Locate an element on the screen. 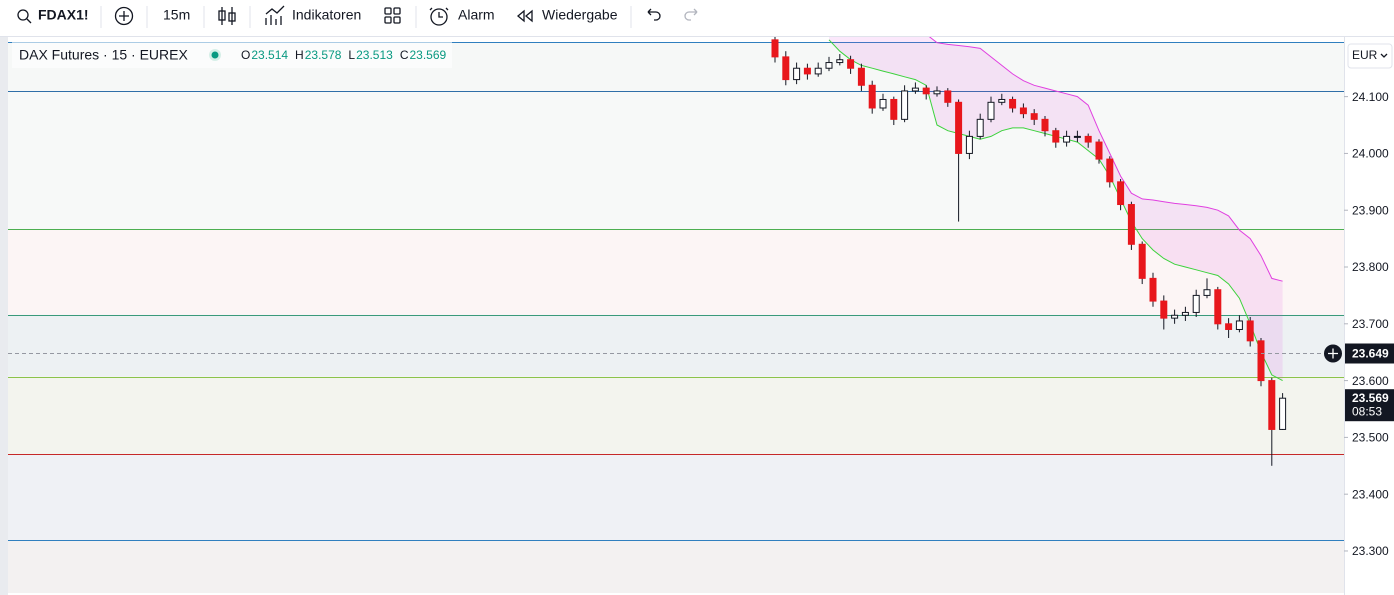  y-tick-label: 23.800 is located at coordinates (1370, 267).